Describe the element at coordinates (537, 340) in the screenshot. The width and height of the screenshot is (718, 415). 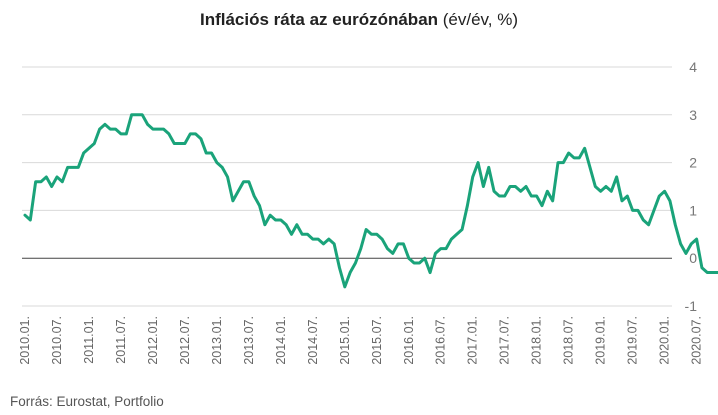
I see `x-tick-label: 2018.01.` at that location.